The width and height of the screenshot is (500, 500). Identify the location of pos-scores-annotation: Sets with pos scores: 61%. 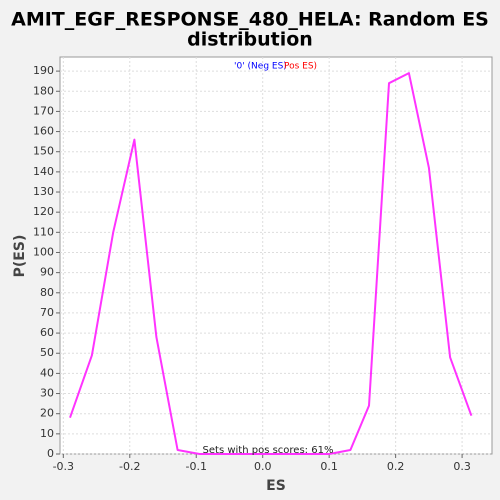
(268, 450).